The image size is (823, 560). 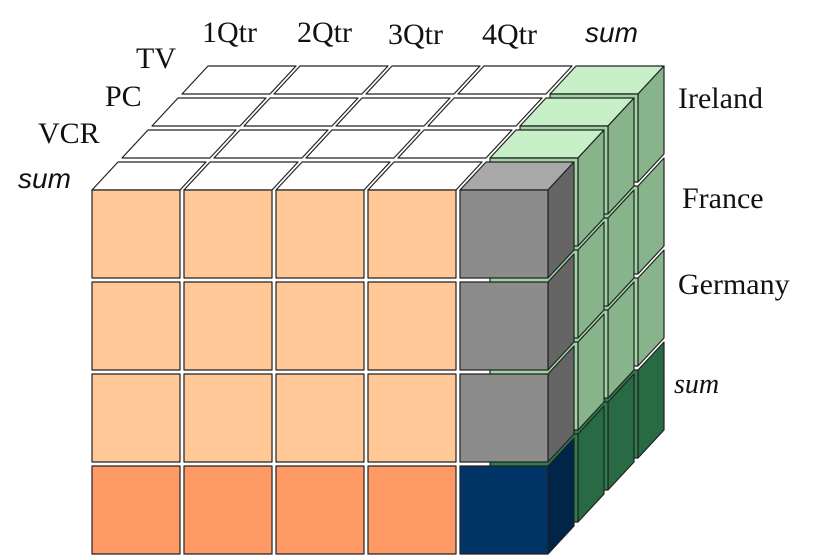 What do you see at coordinates (455, 144) in the screenshot?
I see `cell-d1-r0-c3-top-face` at bounding box center [455, 144].